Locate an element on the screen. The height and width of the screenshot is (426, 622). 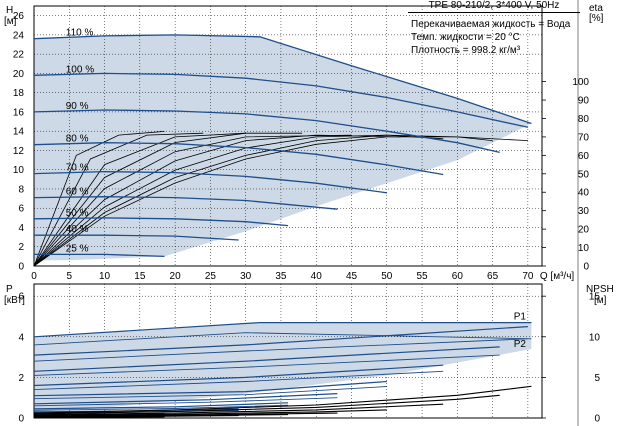
head-y-tick: 18 is located at coordinates (19, 93).